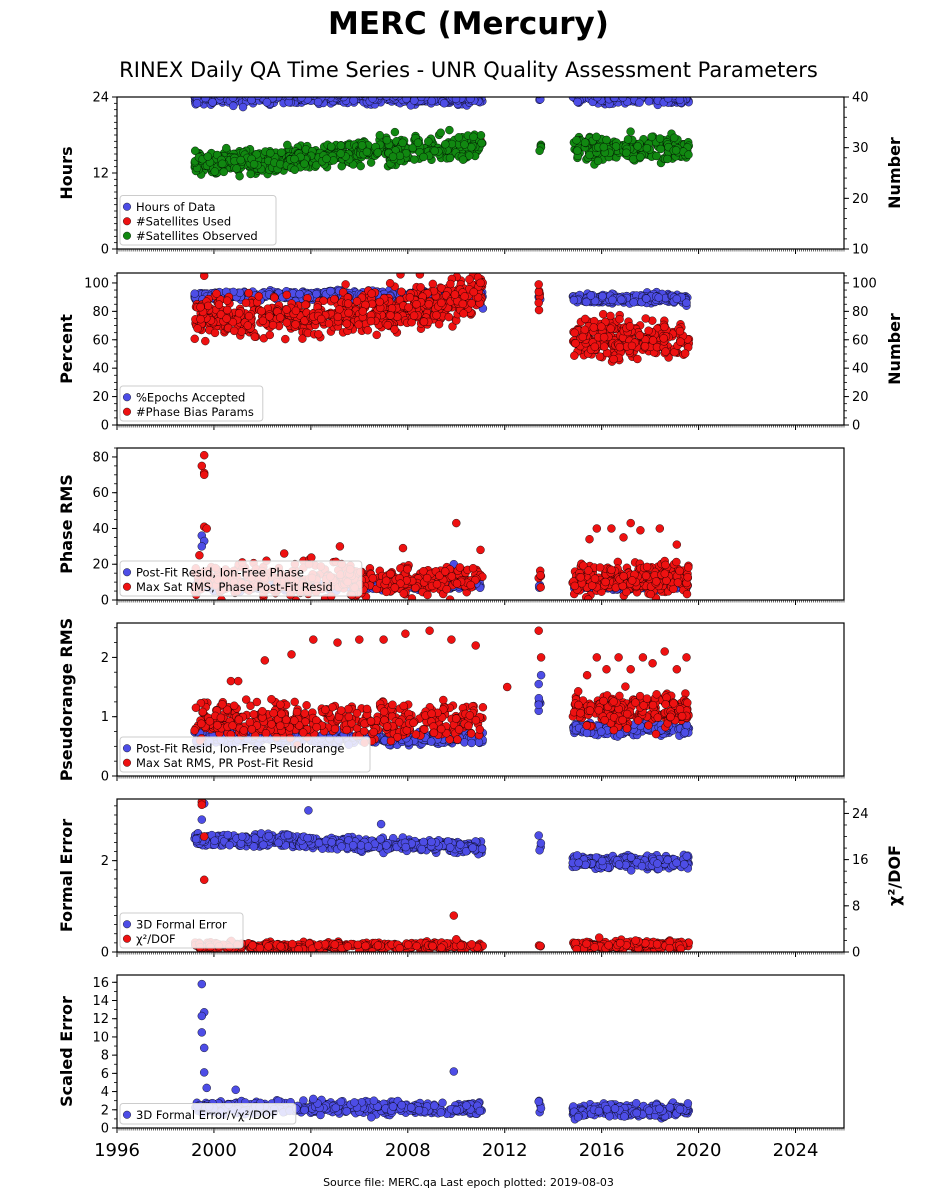 Image resolution: width=937 pixels, height=1200 pixels. I want to click on y-tick-label: 12, so click(100, 174).